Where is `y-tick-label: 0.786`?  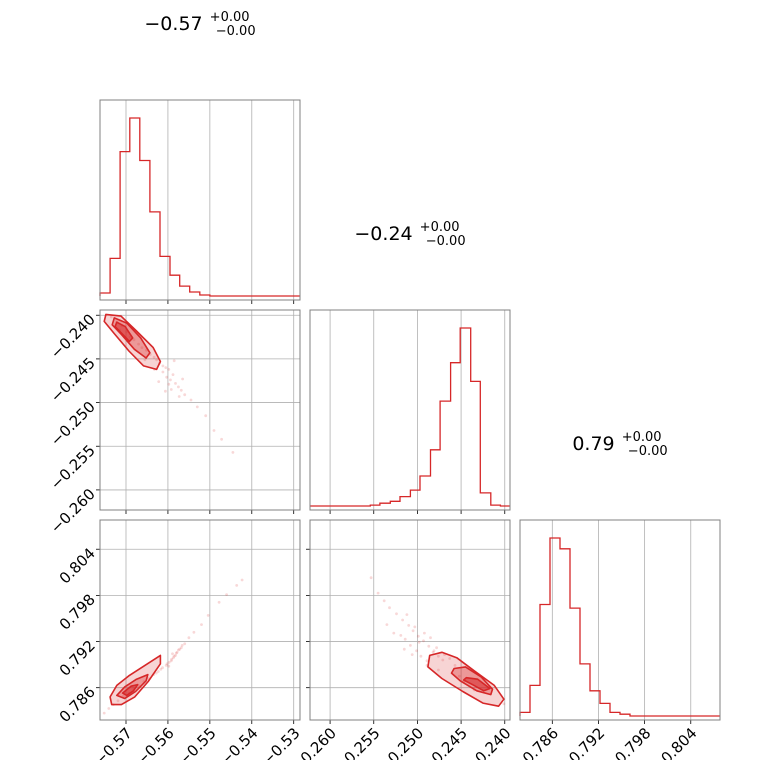 y-tick-label: 0.786 is located at coordinates (77, 704).